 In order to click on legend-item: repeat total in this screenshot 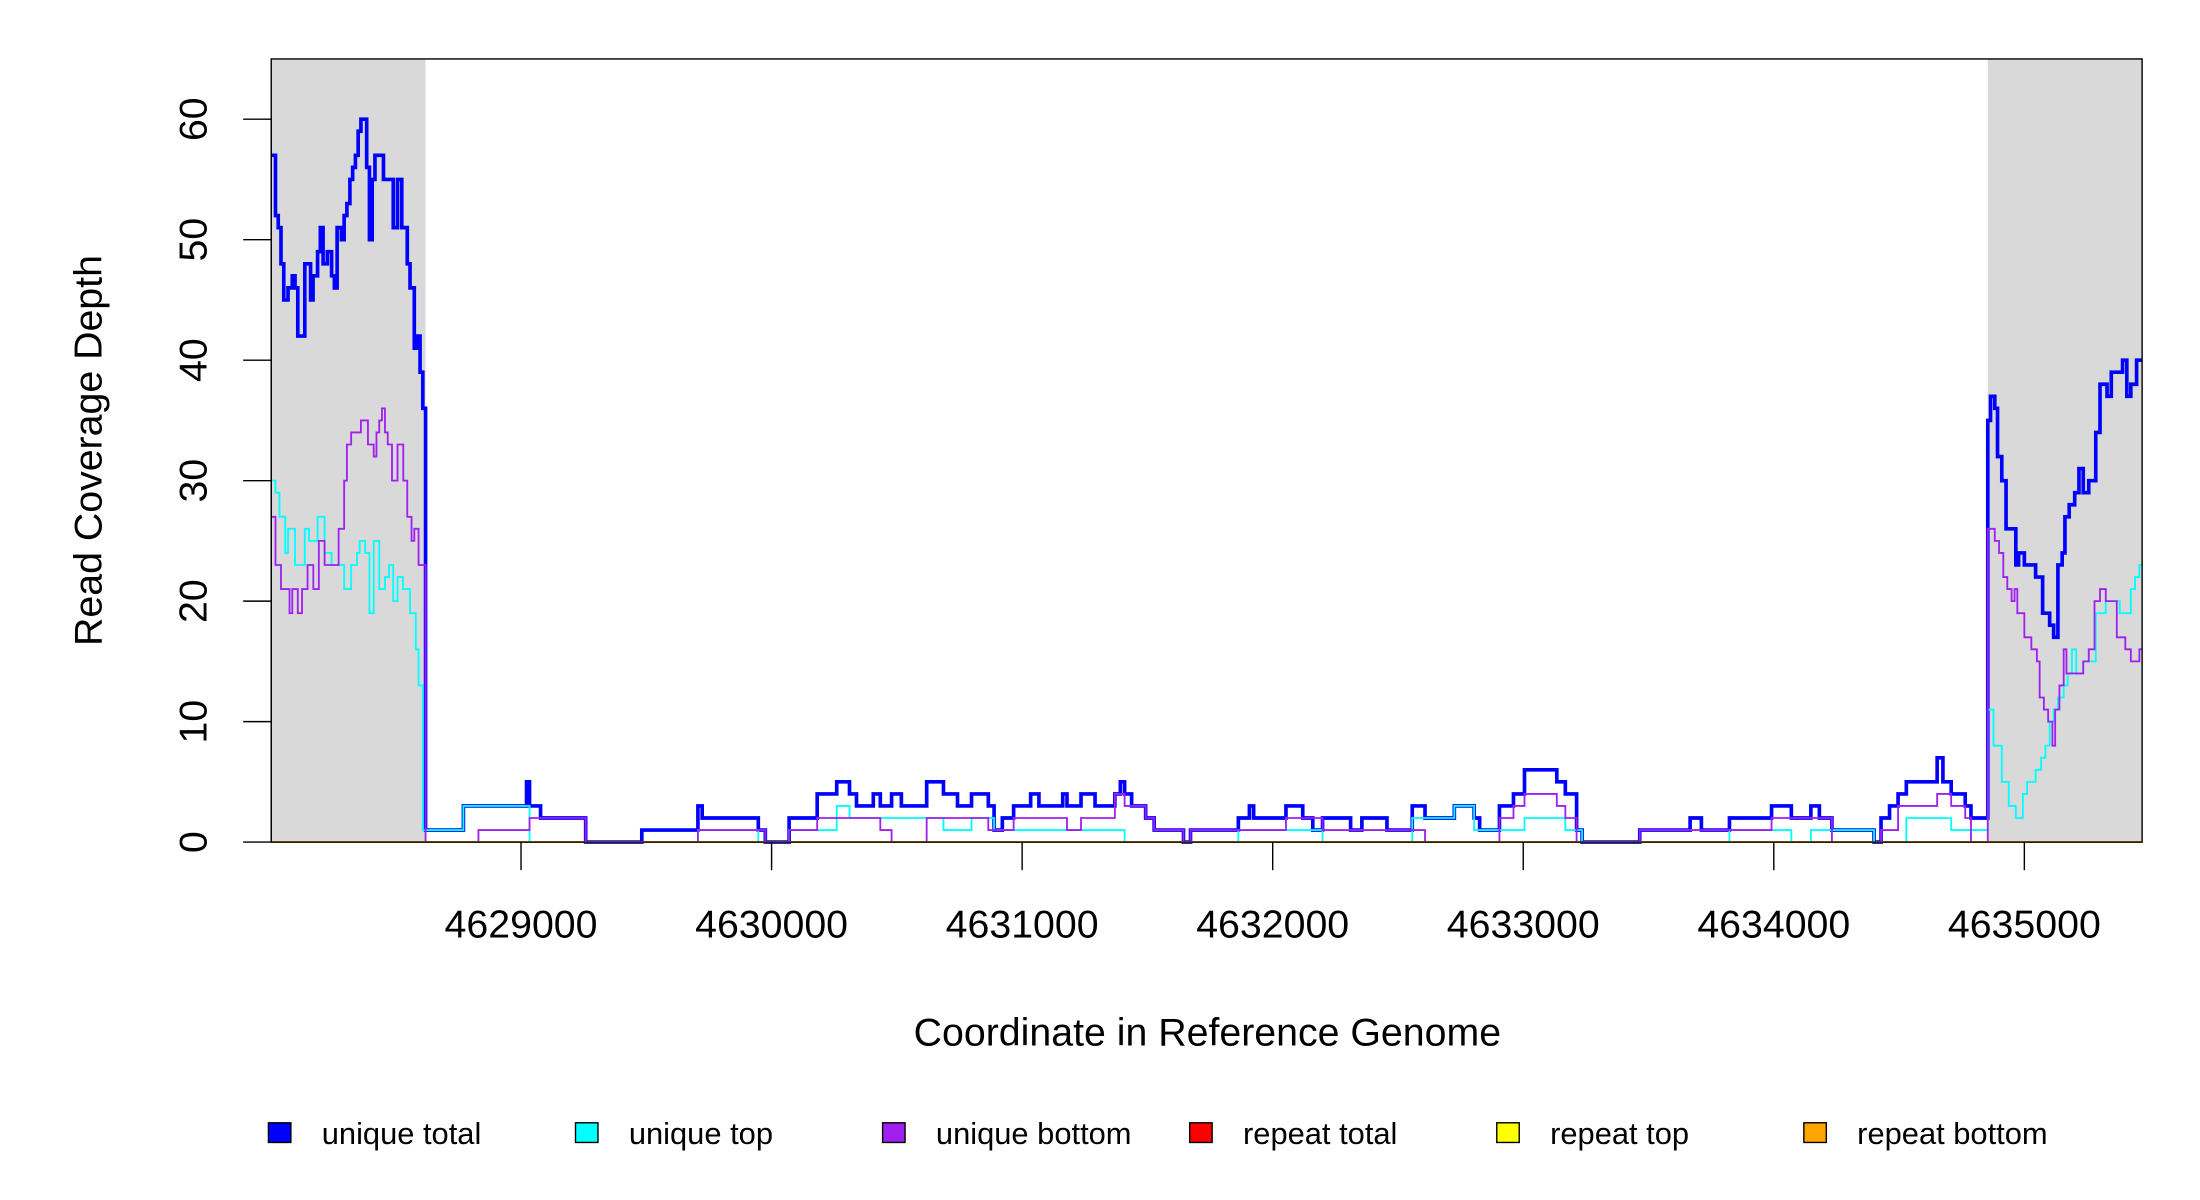, I will do `click(1292, 1133)`.